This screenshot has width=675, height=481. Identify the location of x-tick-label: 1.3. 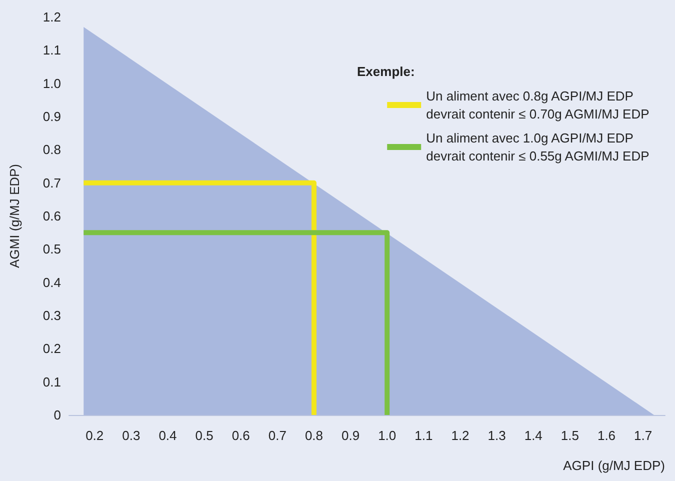
(497, 435).